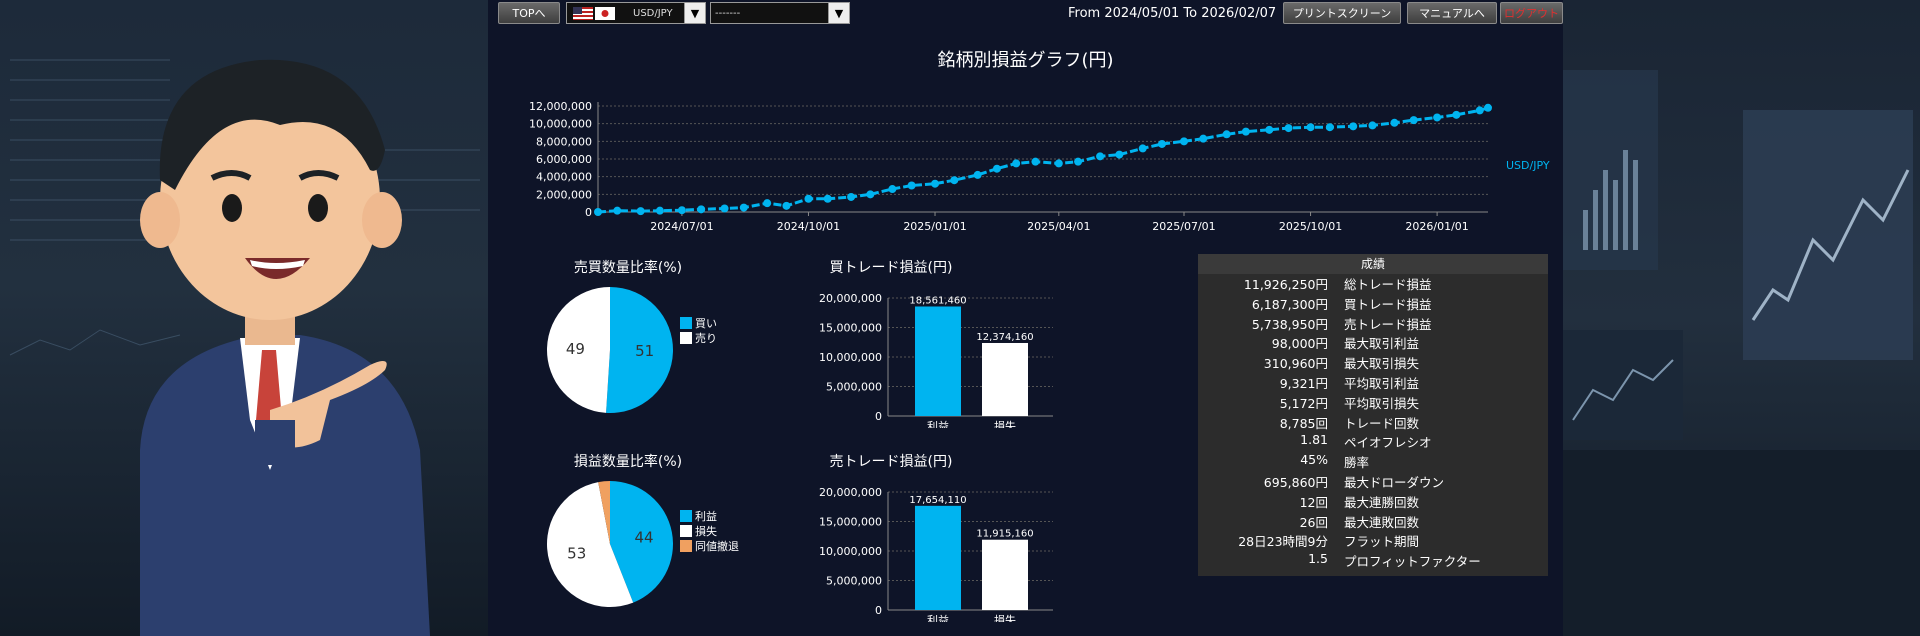 The width and height of the screenshot is (1920, 636). What do you see at coordinates (709, 515) in the screenshot?
I see `legend-item: 利益` at bounding box center [709, 515].